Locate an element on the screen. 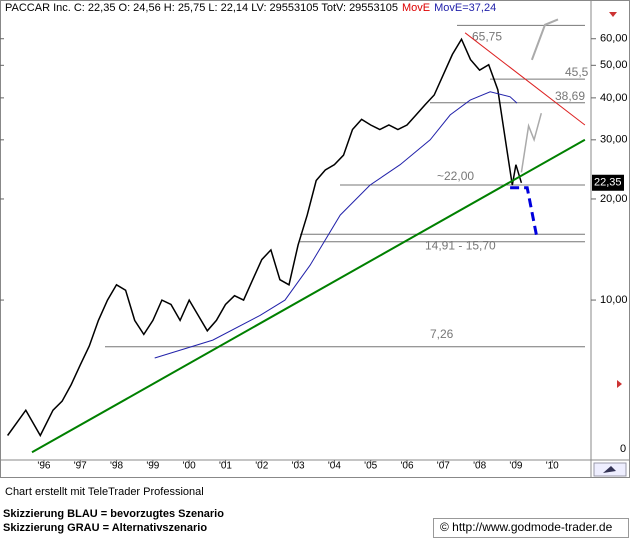  x-tick-label: '03 is located at coordinates (298, 466).